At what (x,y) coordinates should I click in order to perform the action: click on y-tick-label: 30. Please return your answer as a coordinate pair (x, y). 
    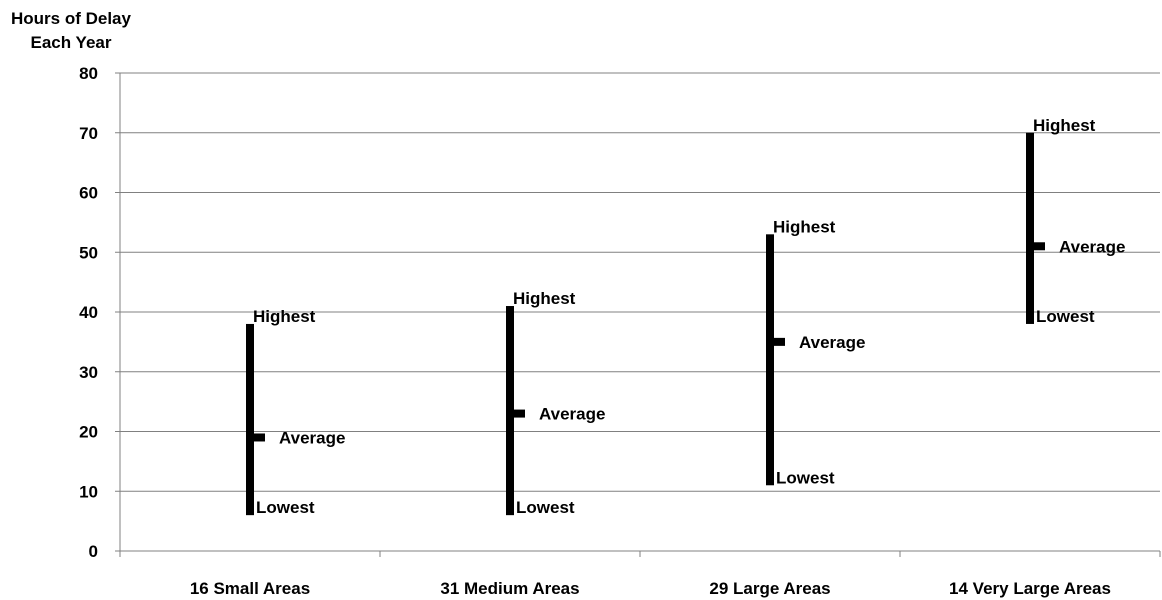
    Looking at the image, I should click on (88, 372).